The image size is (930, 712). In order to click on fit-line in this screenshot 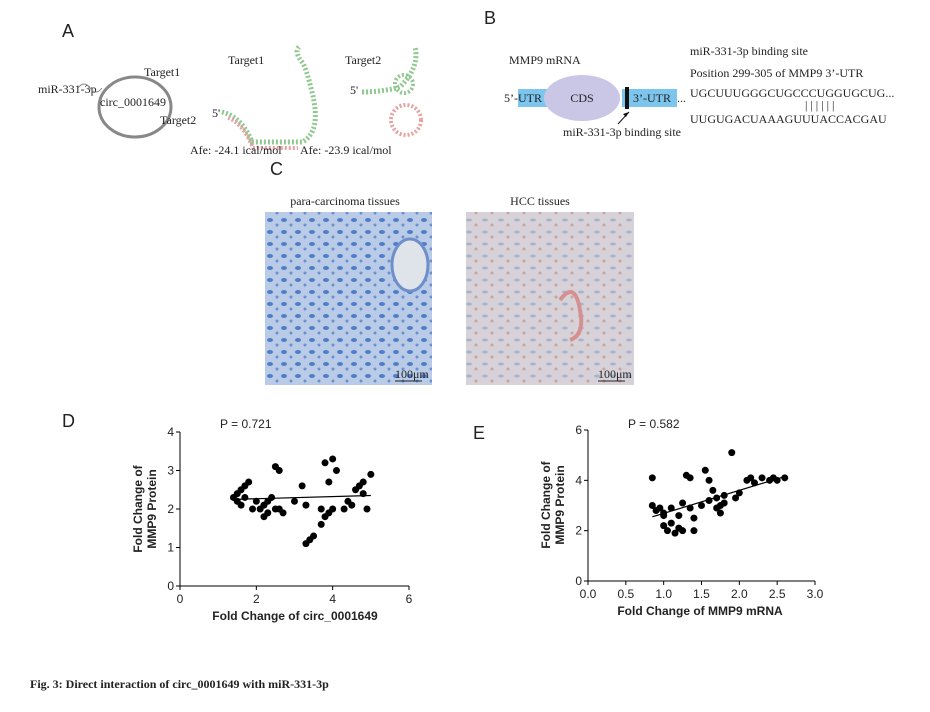, I will do `click(718, 496)`.